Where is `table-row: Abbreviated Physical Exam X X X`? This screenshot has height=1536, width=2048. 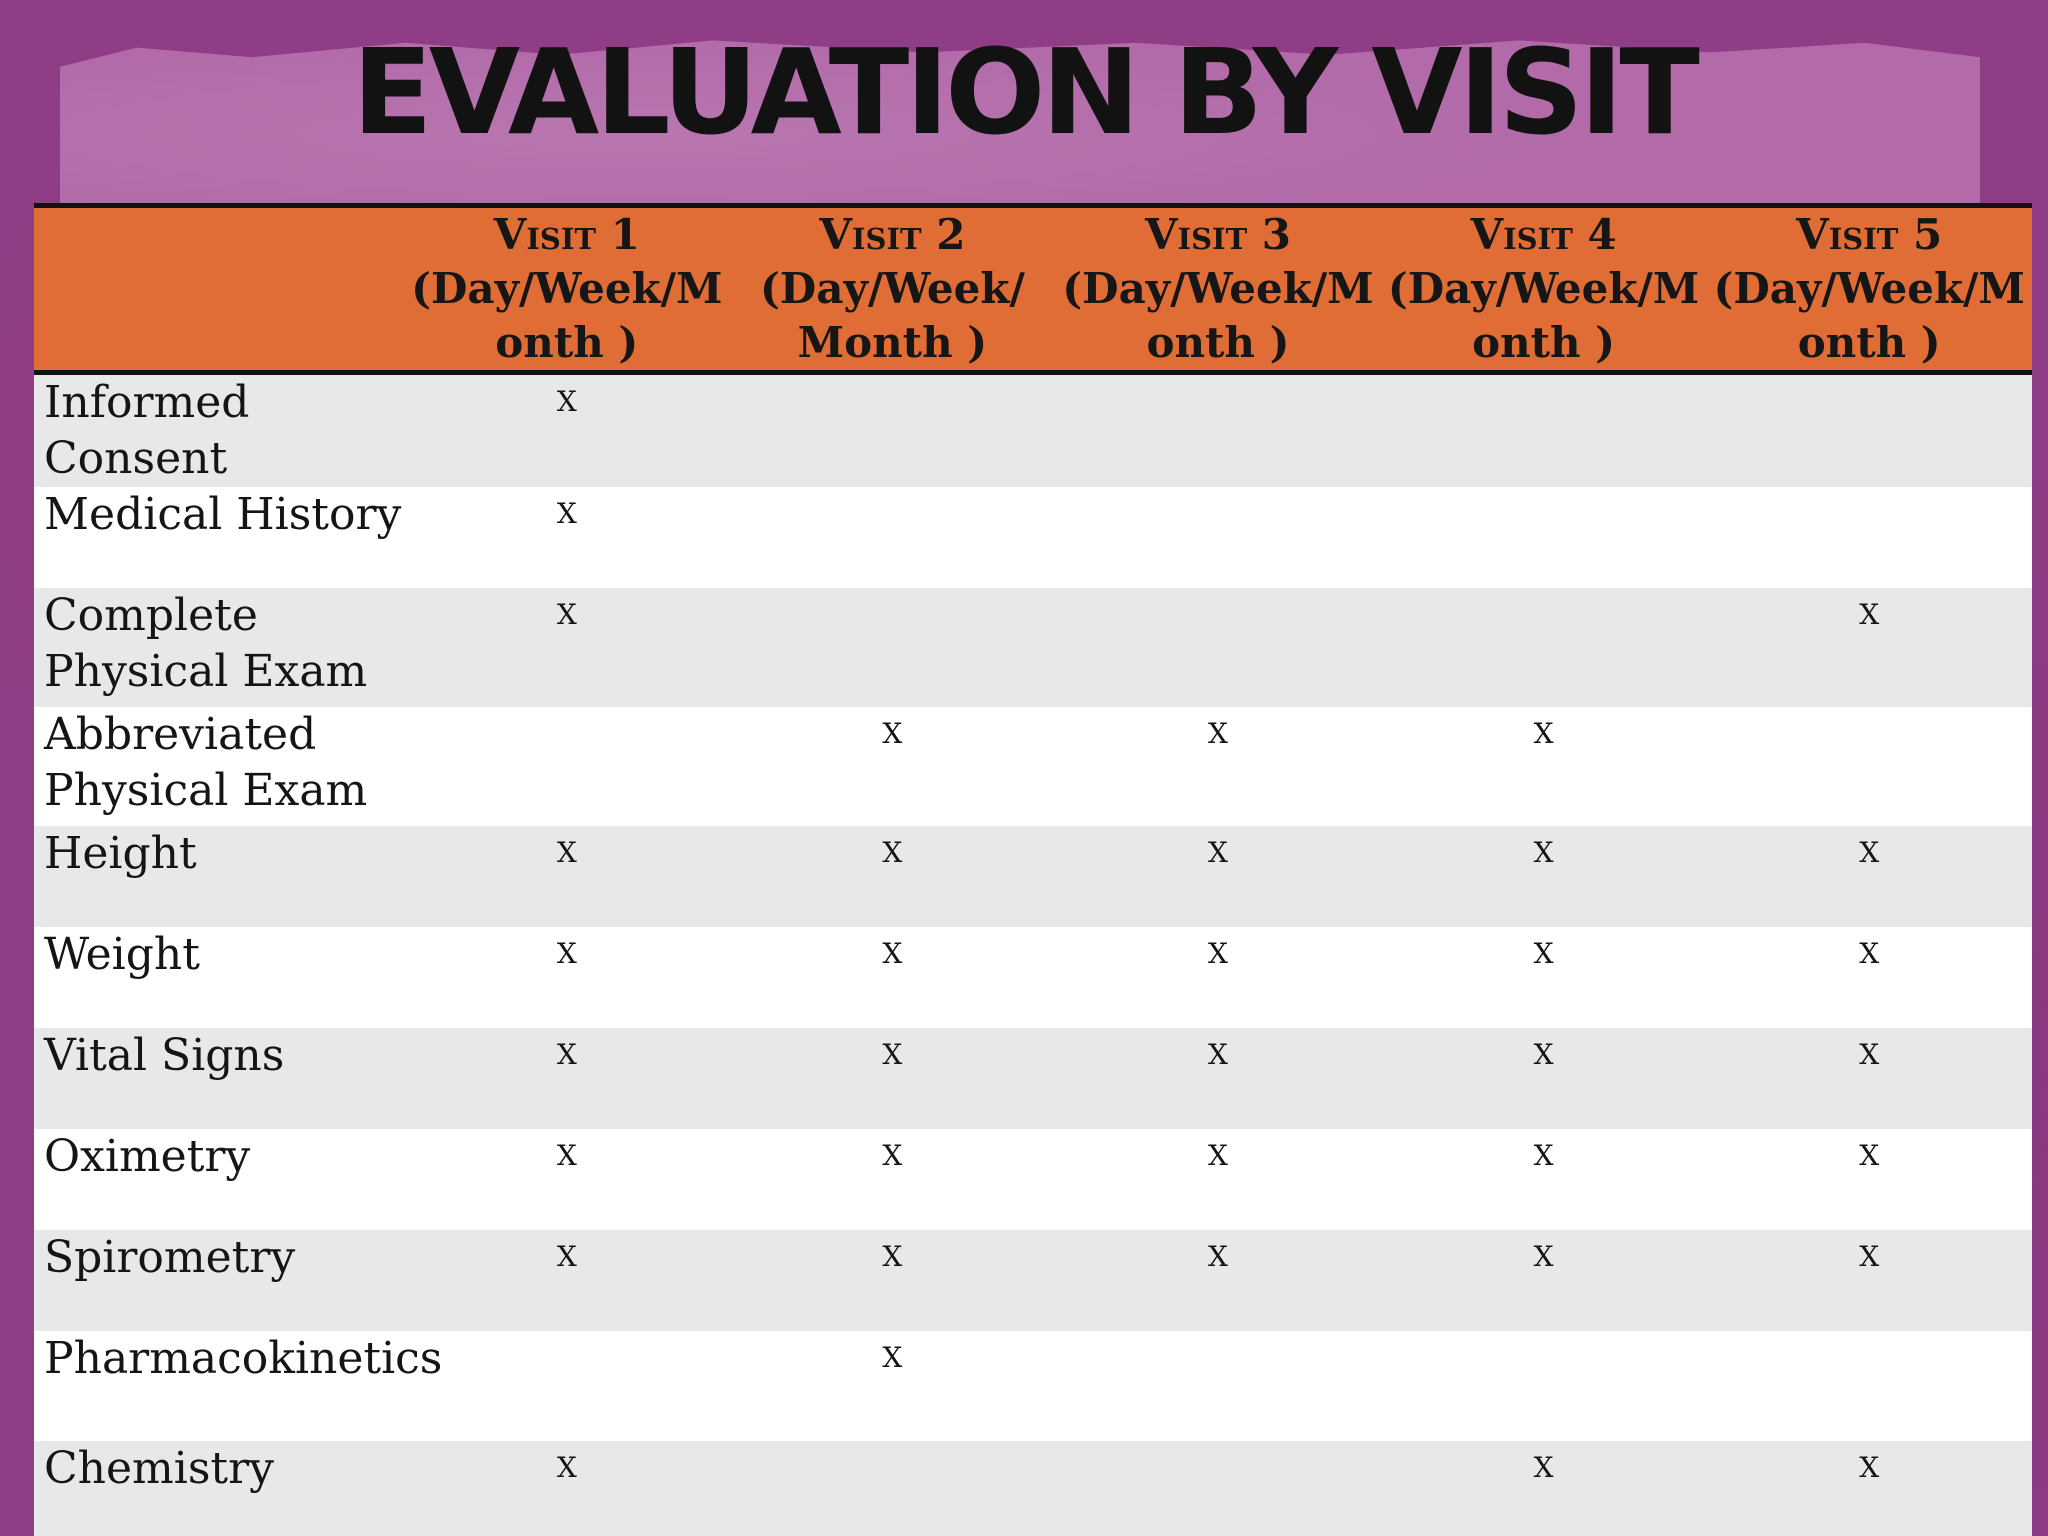
table-row: Abbreviated Physical Exam X X X is located at coordinates (1033, 766).